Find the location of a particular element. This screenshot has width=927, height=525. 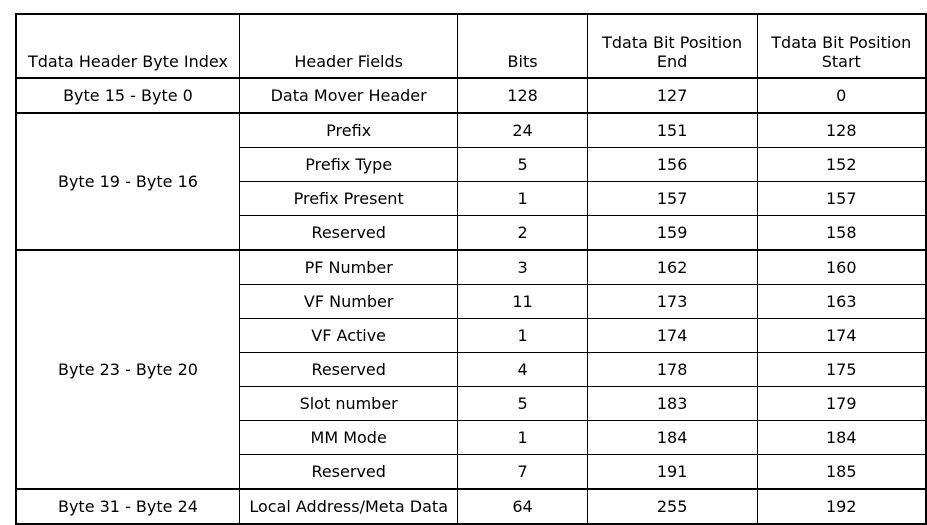

table-row: Reserved 7 191 185 is located at coordinates (471, 472).